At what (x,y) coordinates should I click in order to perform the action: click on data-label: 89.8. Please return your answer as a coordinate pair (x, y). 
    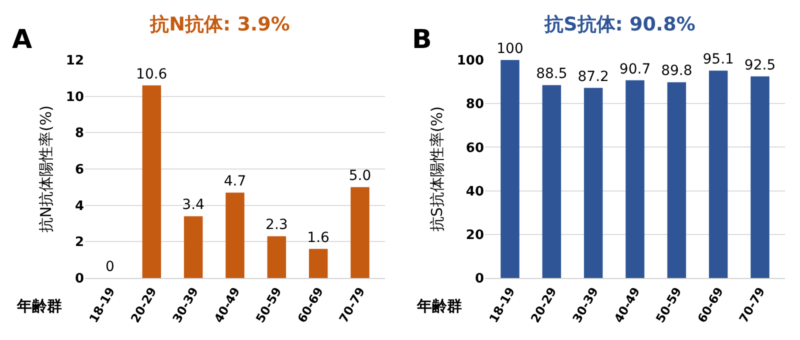
    Looking at the image, I should click on (676, 71).